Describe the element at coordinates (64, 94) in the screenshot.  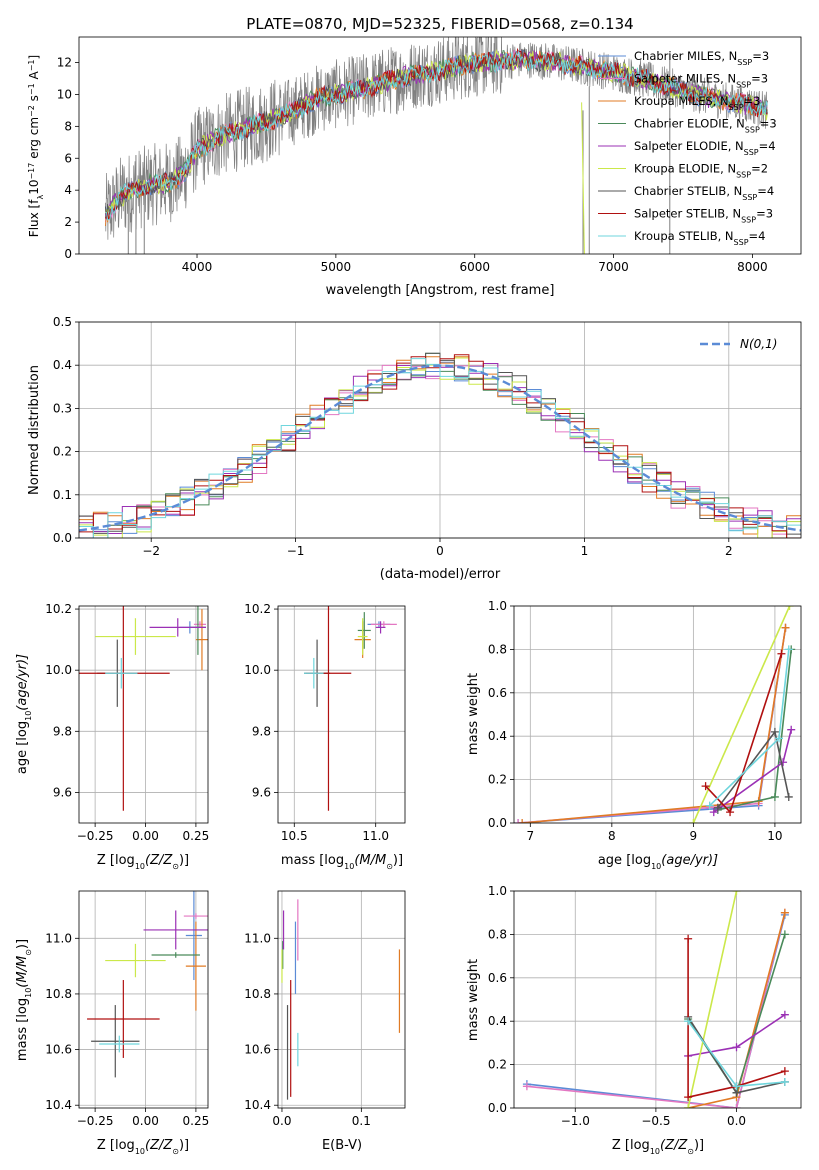
I see `y-tick-label: 10` at that location.